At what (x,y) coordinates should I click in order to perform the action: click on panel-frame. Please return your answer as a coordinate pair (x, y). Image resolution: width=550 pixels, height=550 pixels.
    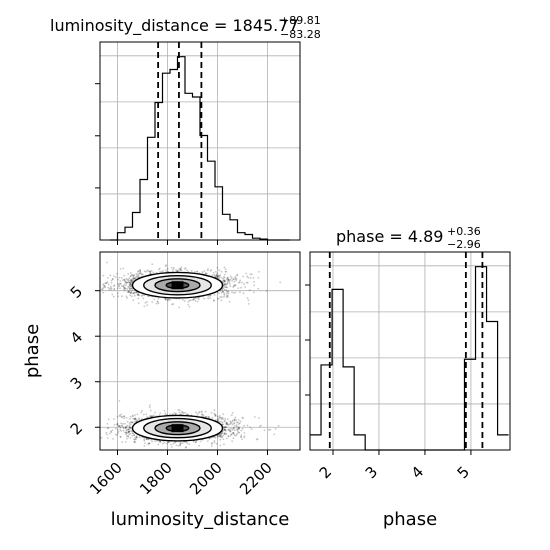
    Looking at the image, I should click on (200, 141).